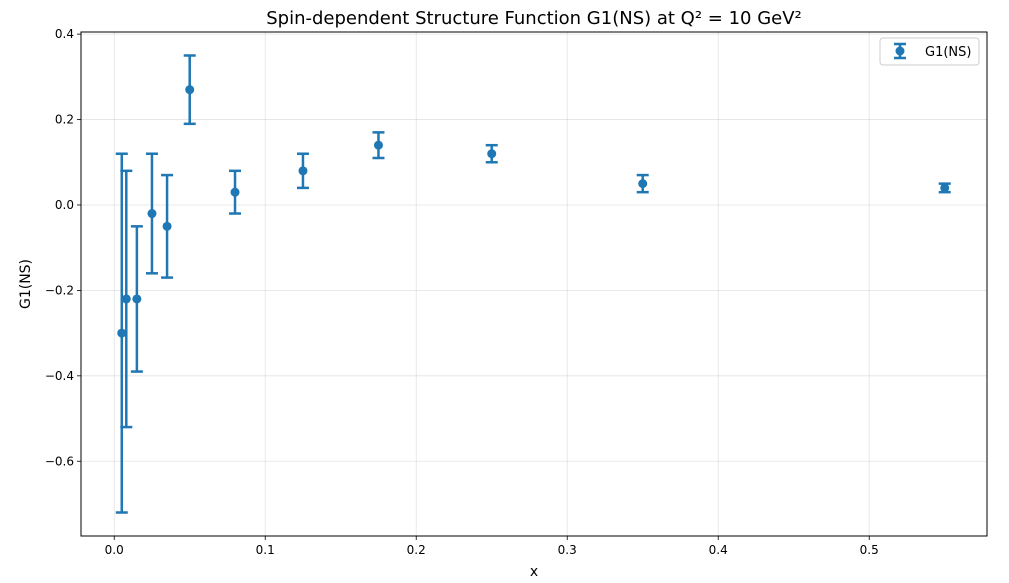 This screenshot has height=583, width=1009. What do you see at coordinates (59, 376) in the screenshot?
I see `y-tick-label: −0.4` at bounding box center [59, 376].